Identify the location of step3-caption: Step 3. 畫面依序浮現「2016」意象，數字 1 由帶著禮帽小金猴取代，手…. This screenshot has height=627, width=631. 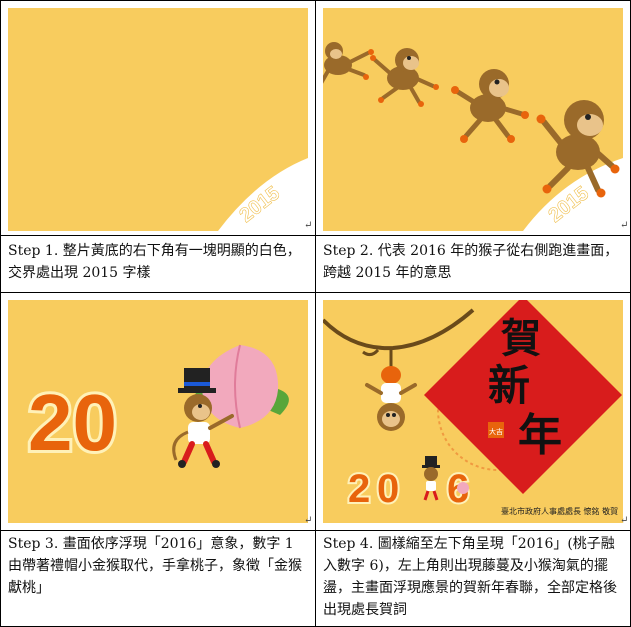
(155, 566).